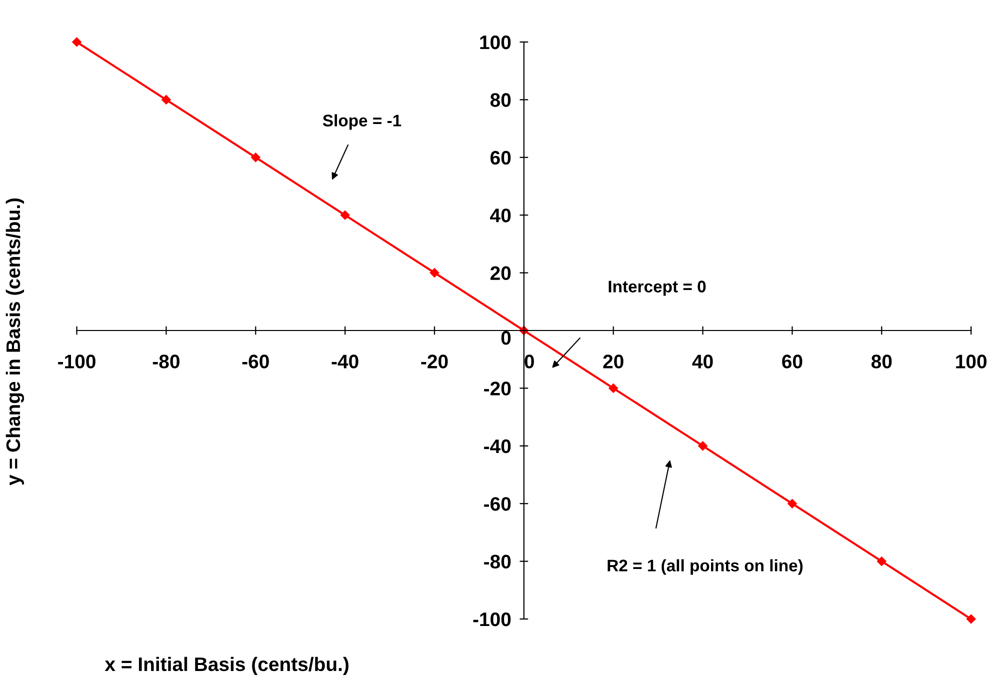  I want to click on y-tick-label: 40, so click(500, 215).